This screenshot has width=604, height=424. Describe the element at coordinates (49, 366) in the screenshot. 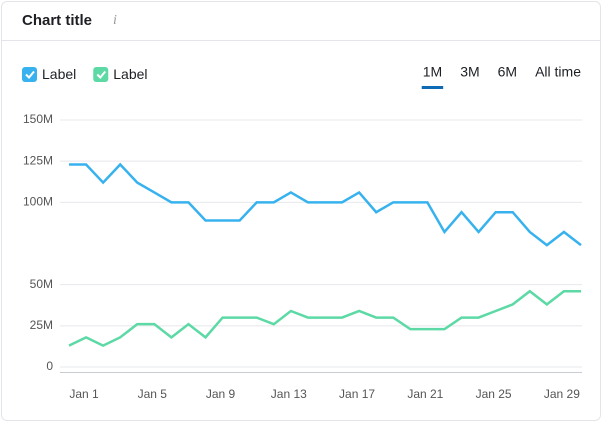

I see `y-tick-label: 0` at that location.